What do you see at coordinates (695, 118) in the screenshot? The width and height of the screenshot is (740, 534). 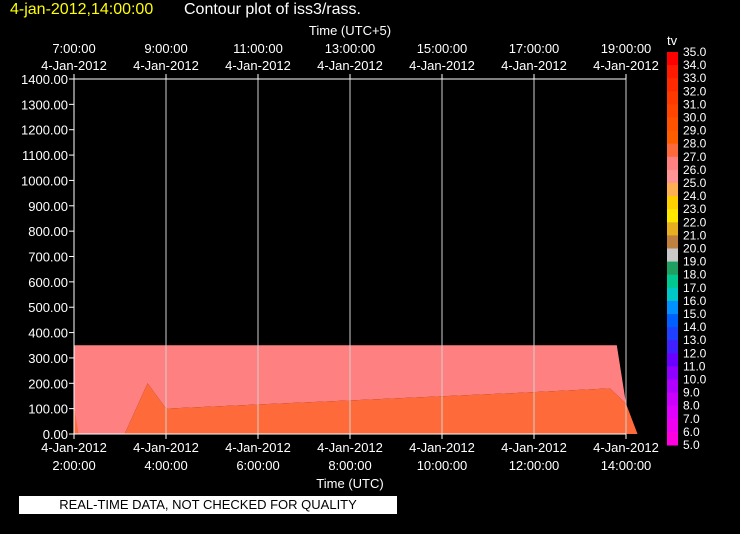 I see `colorbar-level-label: 30.0` at bounding box center [695, 118].